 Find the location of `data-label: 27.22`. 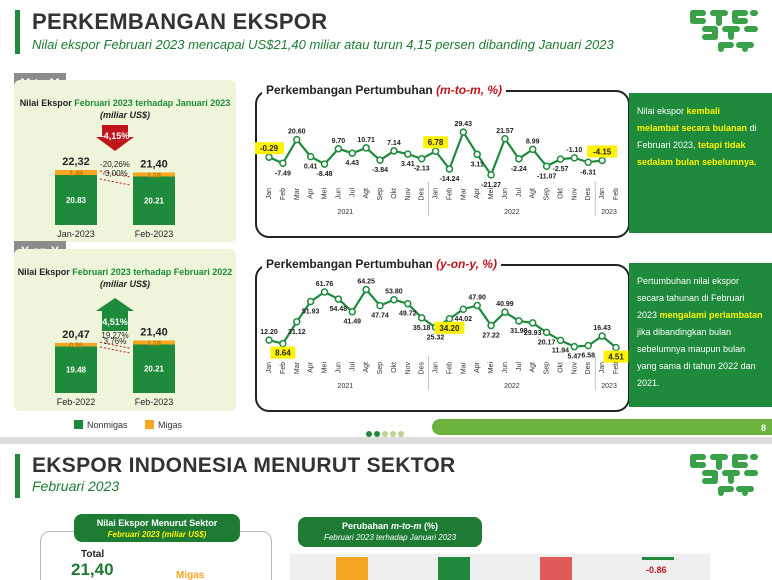

data-label: 27.22 is located at coordinates (491, 336).